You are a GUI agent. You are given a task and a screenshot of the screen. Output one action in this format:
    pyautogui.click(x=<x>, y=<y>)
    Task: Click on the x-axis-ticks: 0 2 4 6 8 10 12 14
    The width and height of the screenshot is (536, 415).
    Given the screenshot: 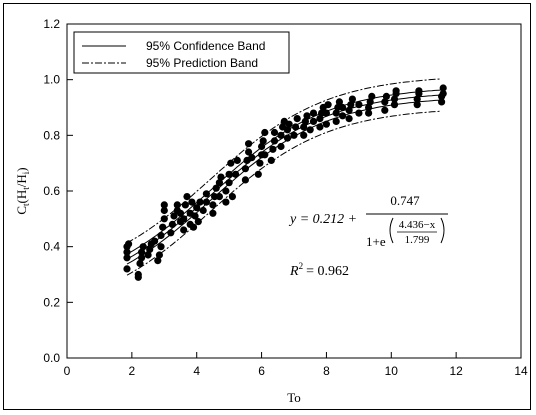 What is the action you would take?
    pyautogui.click(x=296, y=365)
    